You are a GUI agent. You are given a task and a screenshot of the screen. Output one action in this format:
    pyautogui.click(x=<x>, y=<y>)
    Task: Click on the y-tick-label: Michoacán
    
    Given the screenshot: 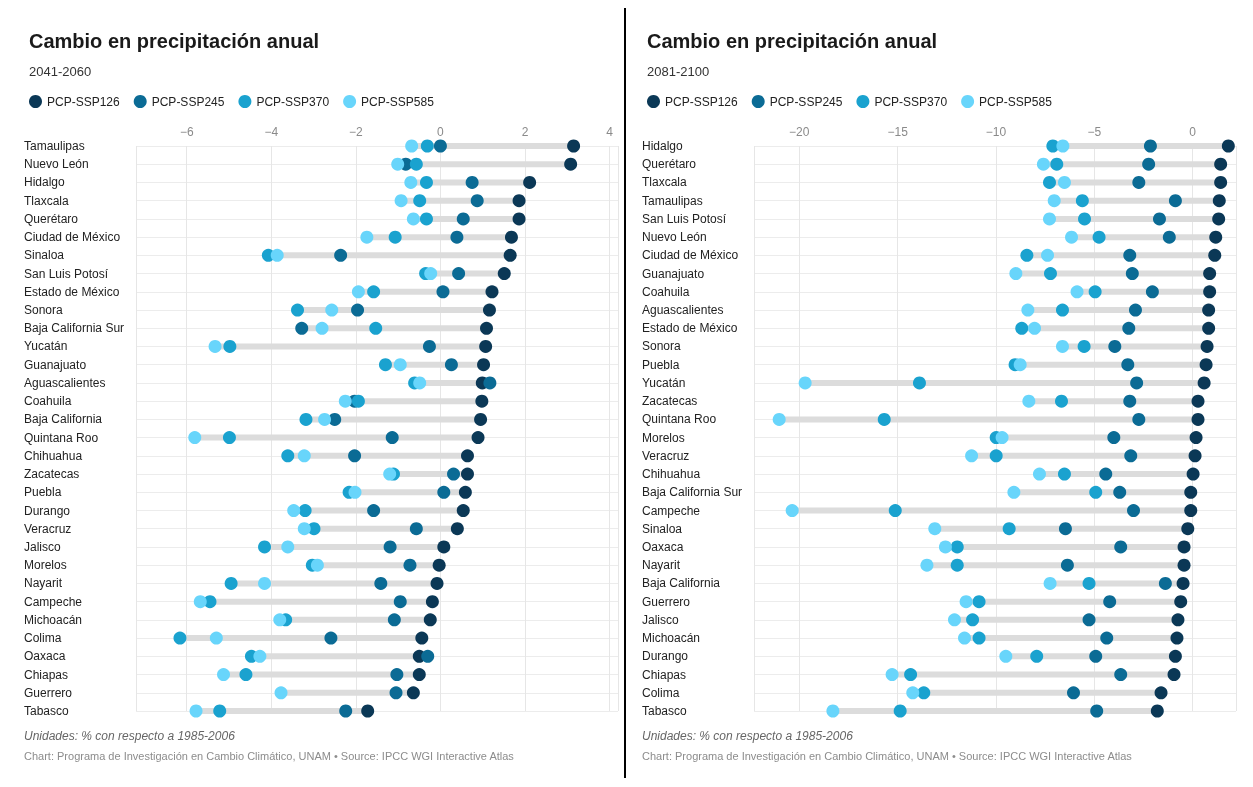 What is the action you would take?
    pyautogui.click(x=671, y=638)
    